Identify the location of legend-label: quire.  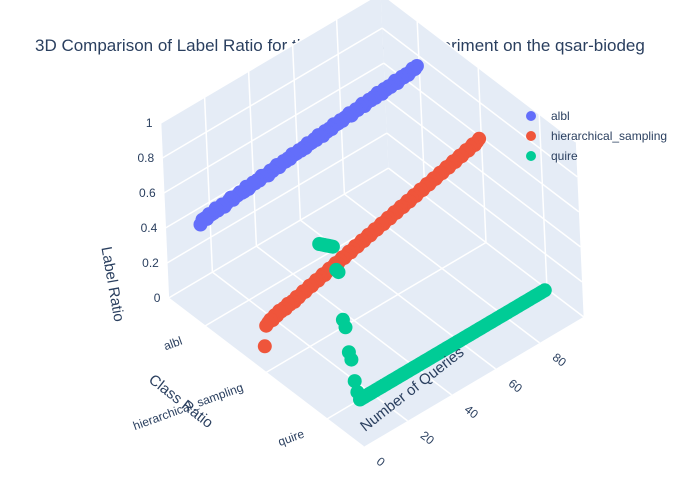
(564, 156).